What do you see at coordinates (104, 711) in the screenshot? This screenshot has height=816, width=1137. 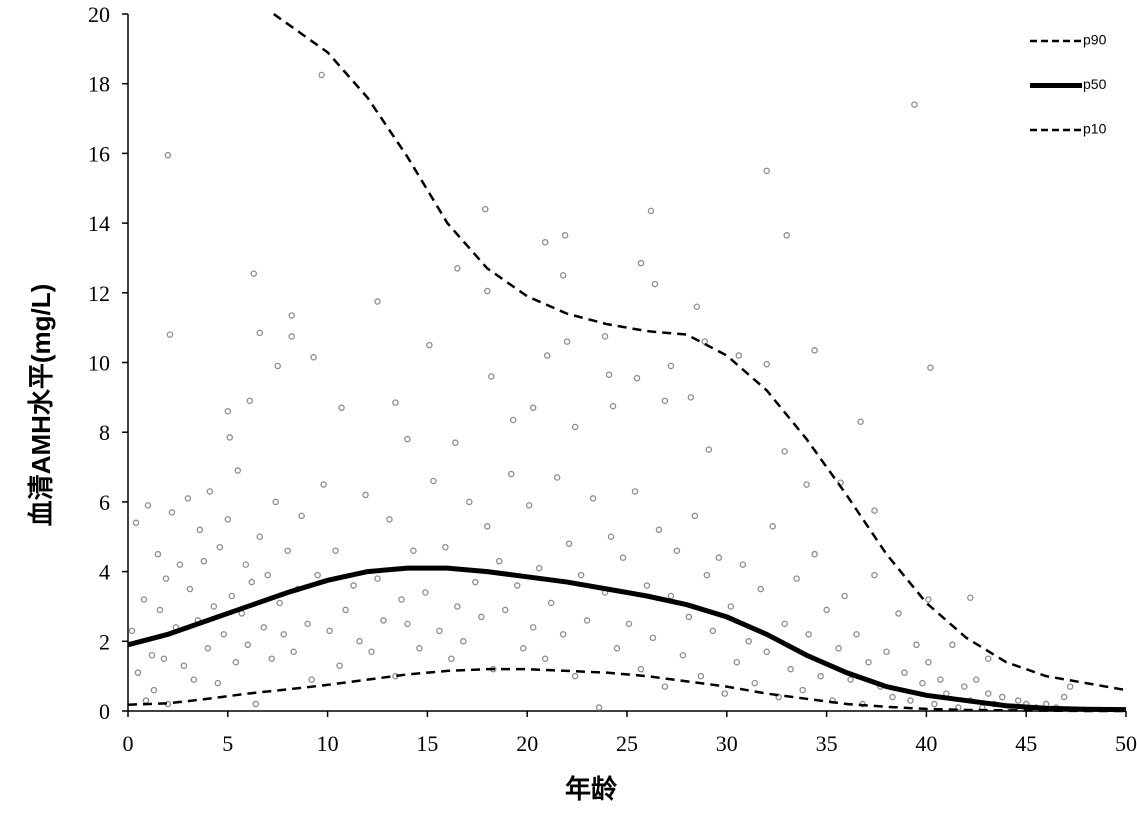 I see `y-tick-label: 0` at bounding box center [104, 711].